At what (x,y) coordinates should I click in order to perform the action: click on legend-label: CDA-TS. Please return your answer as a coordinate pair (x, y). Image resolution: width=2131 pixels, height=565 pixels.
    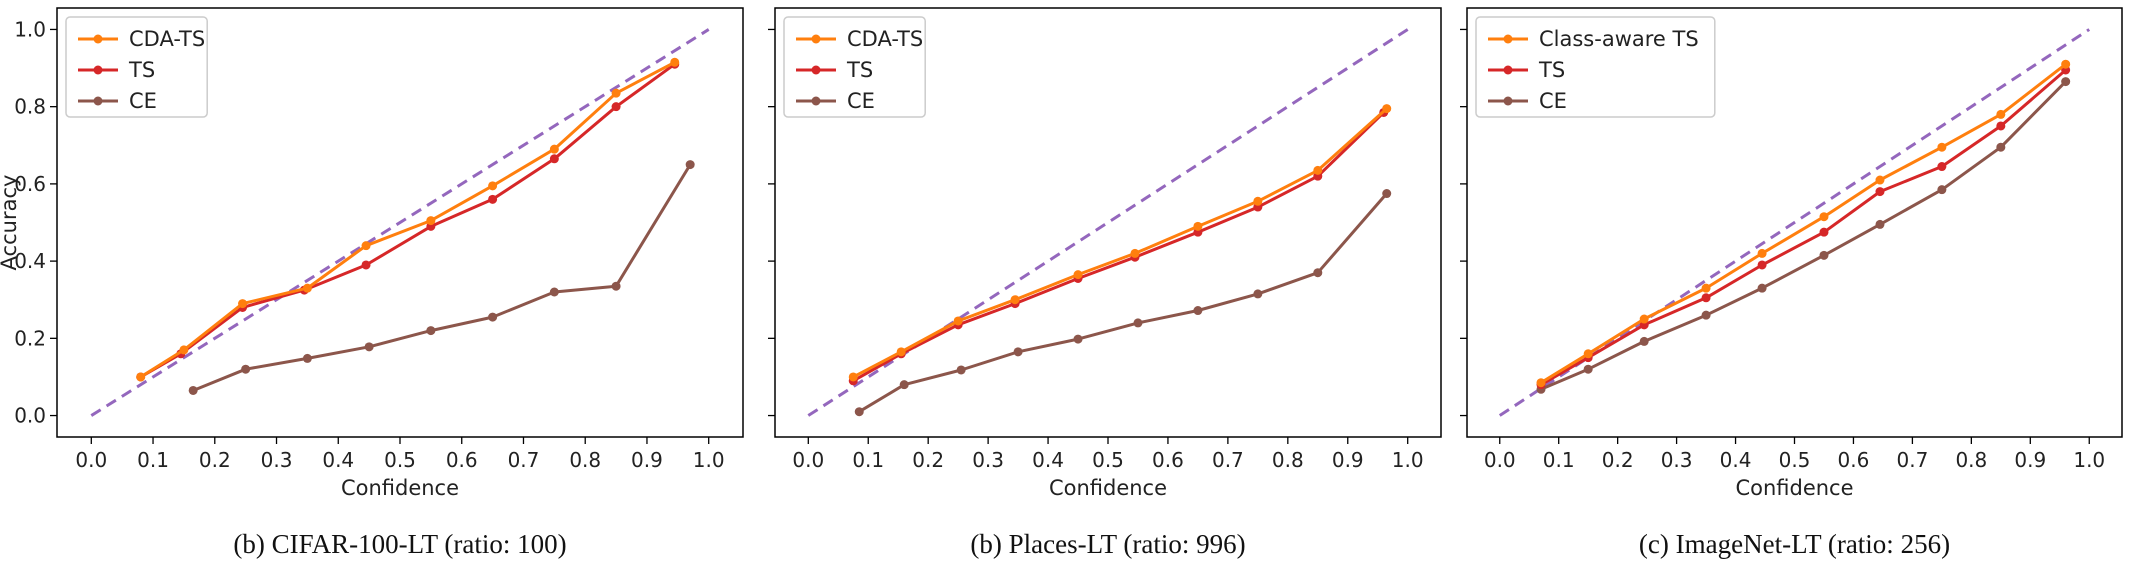
    Looking at the image, I should click on (167, 39).